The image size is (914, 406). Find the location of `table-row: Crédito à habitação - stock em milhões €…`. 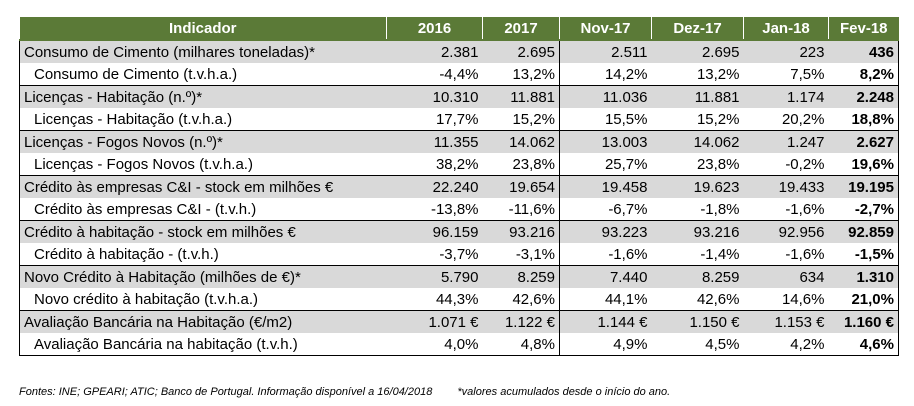

table-row: Crédito à habitação - stock em milhões €… is located at coordinates (459, 231).